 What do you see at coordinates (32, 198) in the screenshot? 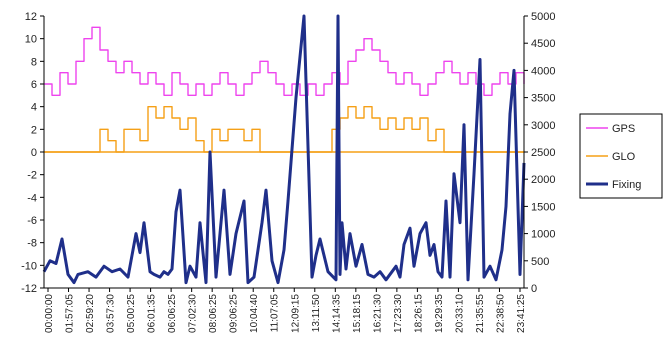
I see `y-tick-label: -4` at bounding box center [32, 198].